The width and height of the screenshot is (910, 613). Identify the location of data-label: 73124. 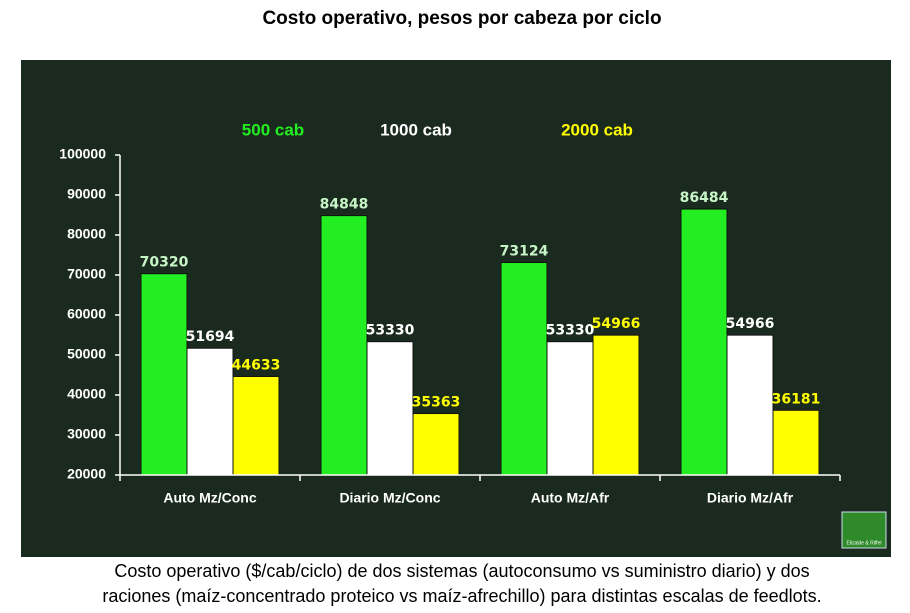
(524, 252).